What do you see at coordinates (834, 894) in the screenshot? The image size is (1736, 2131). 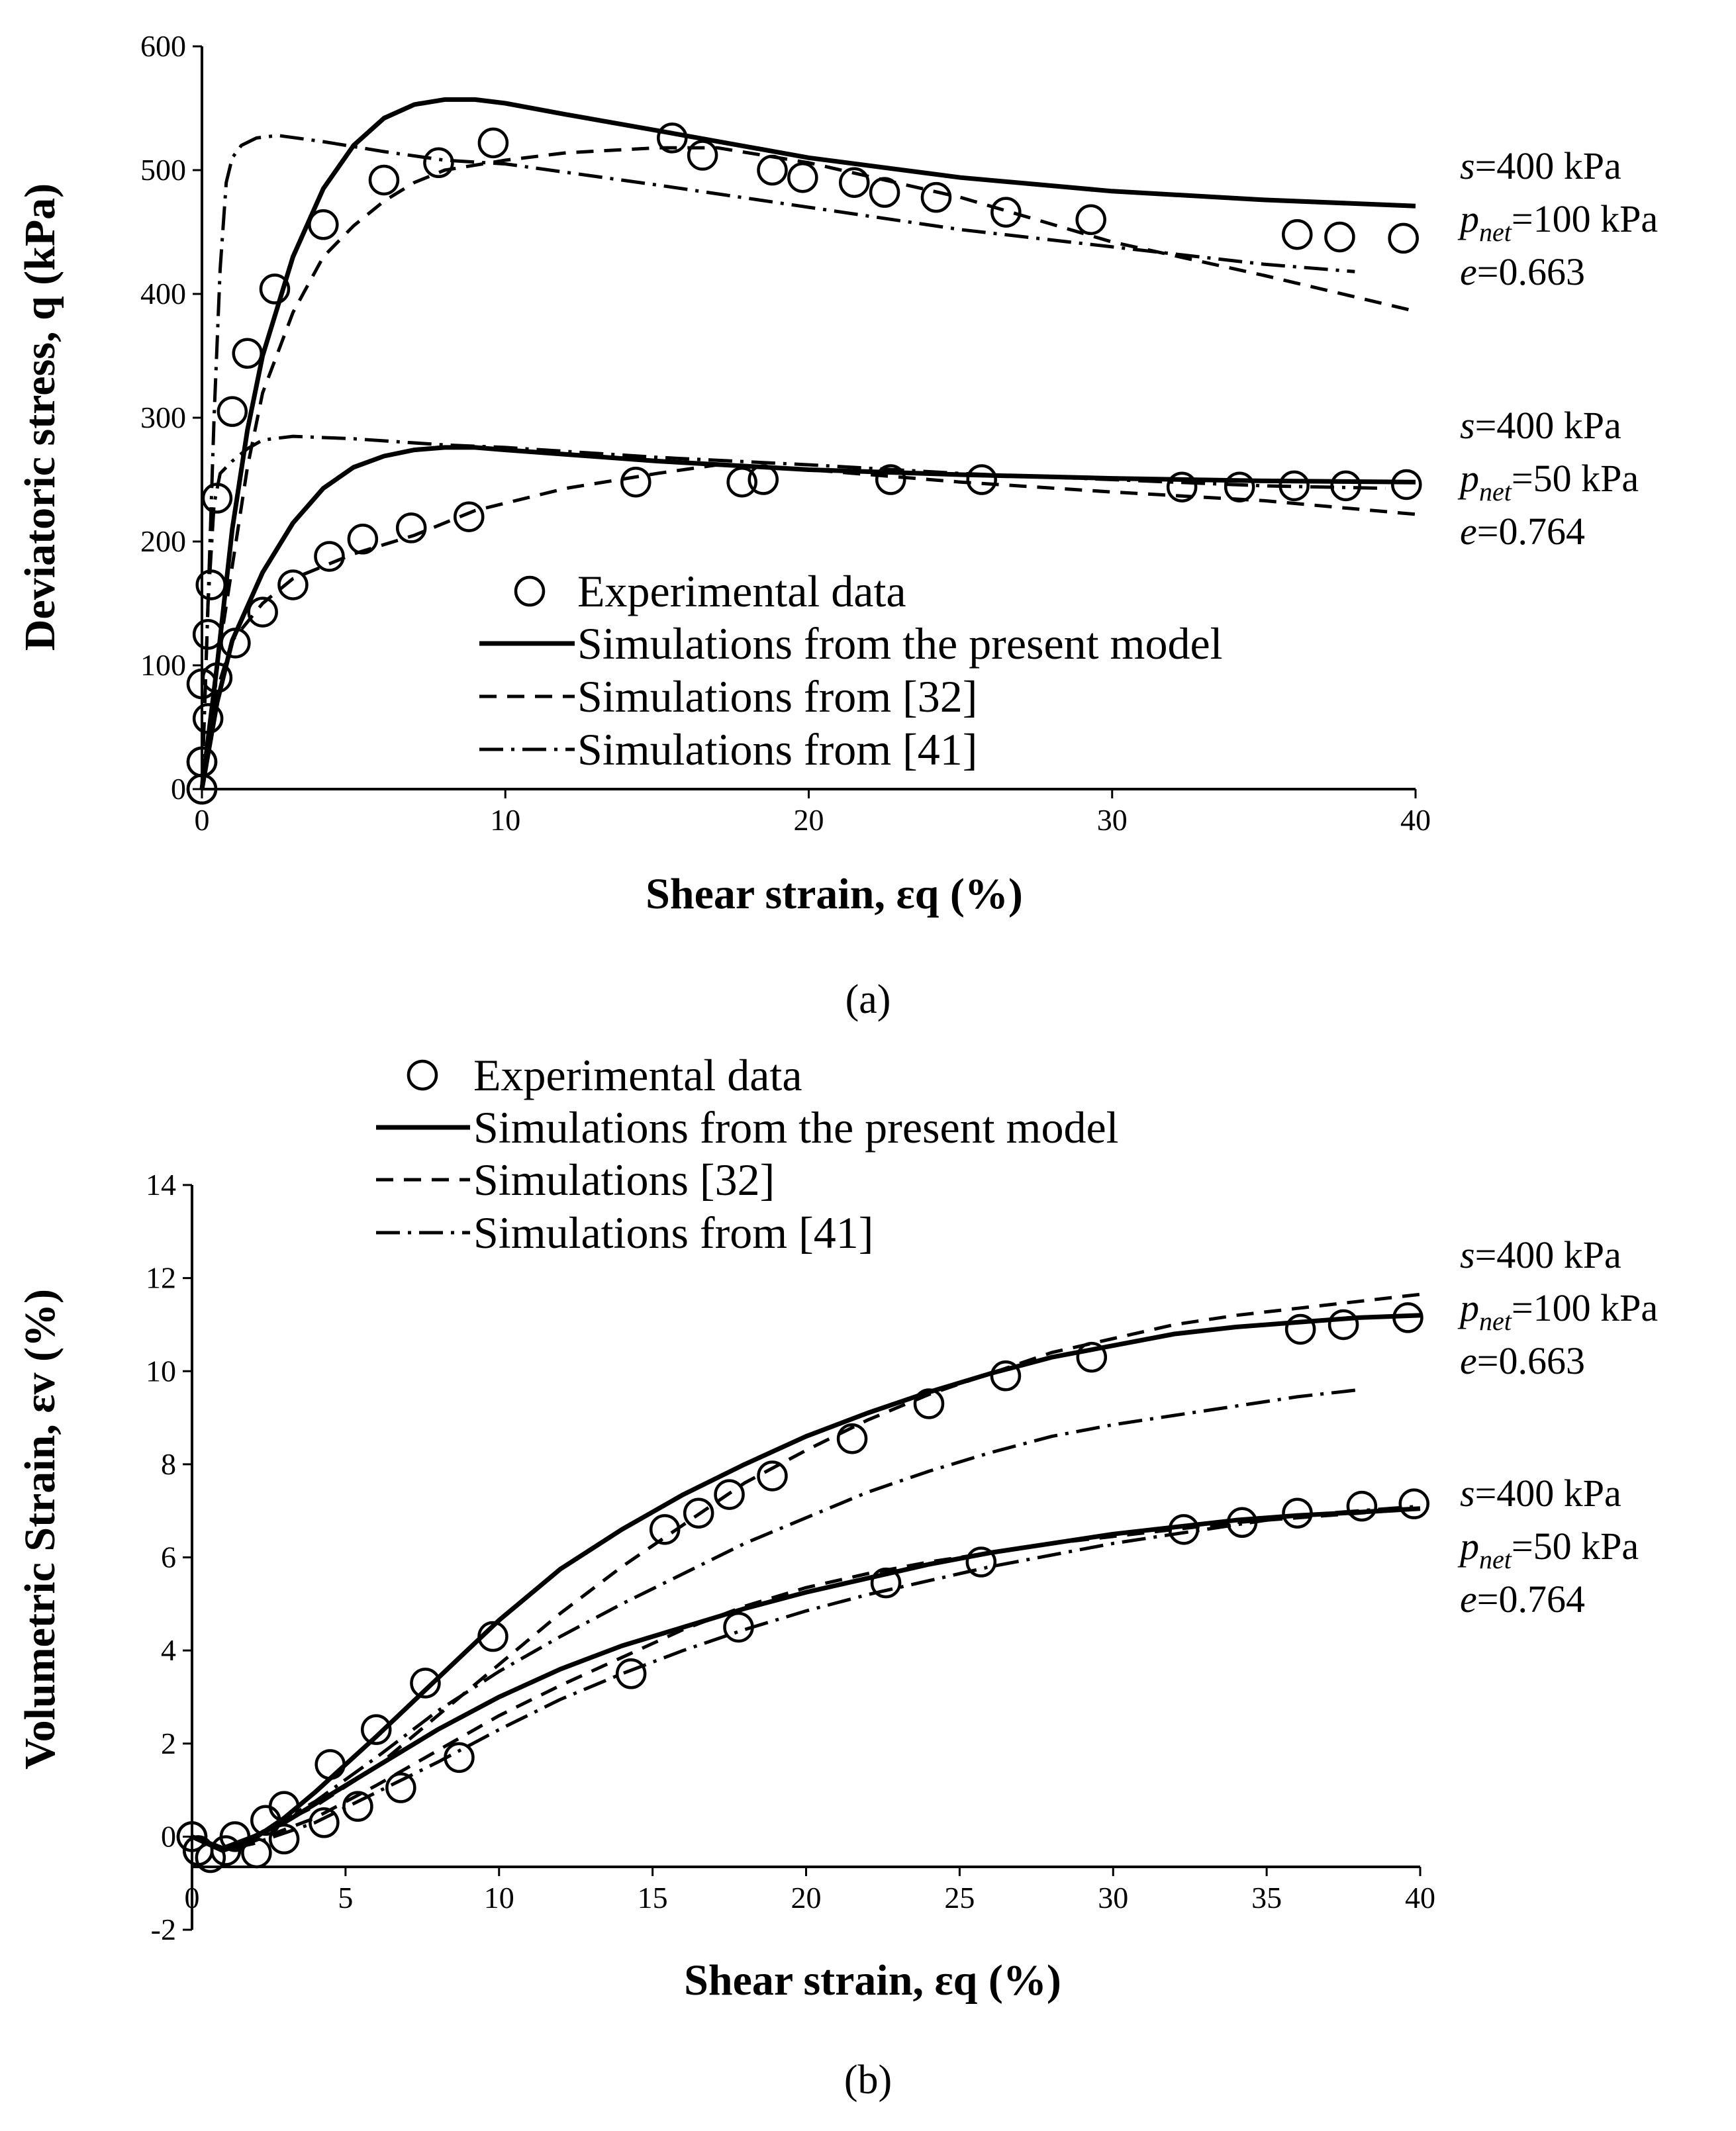 I see `panel-a-x-axis-title: Shear strain, εq (%)` at bounding box center [834, 894].